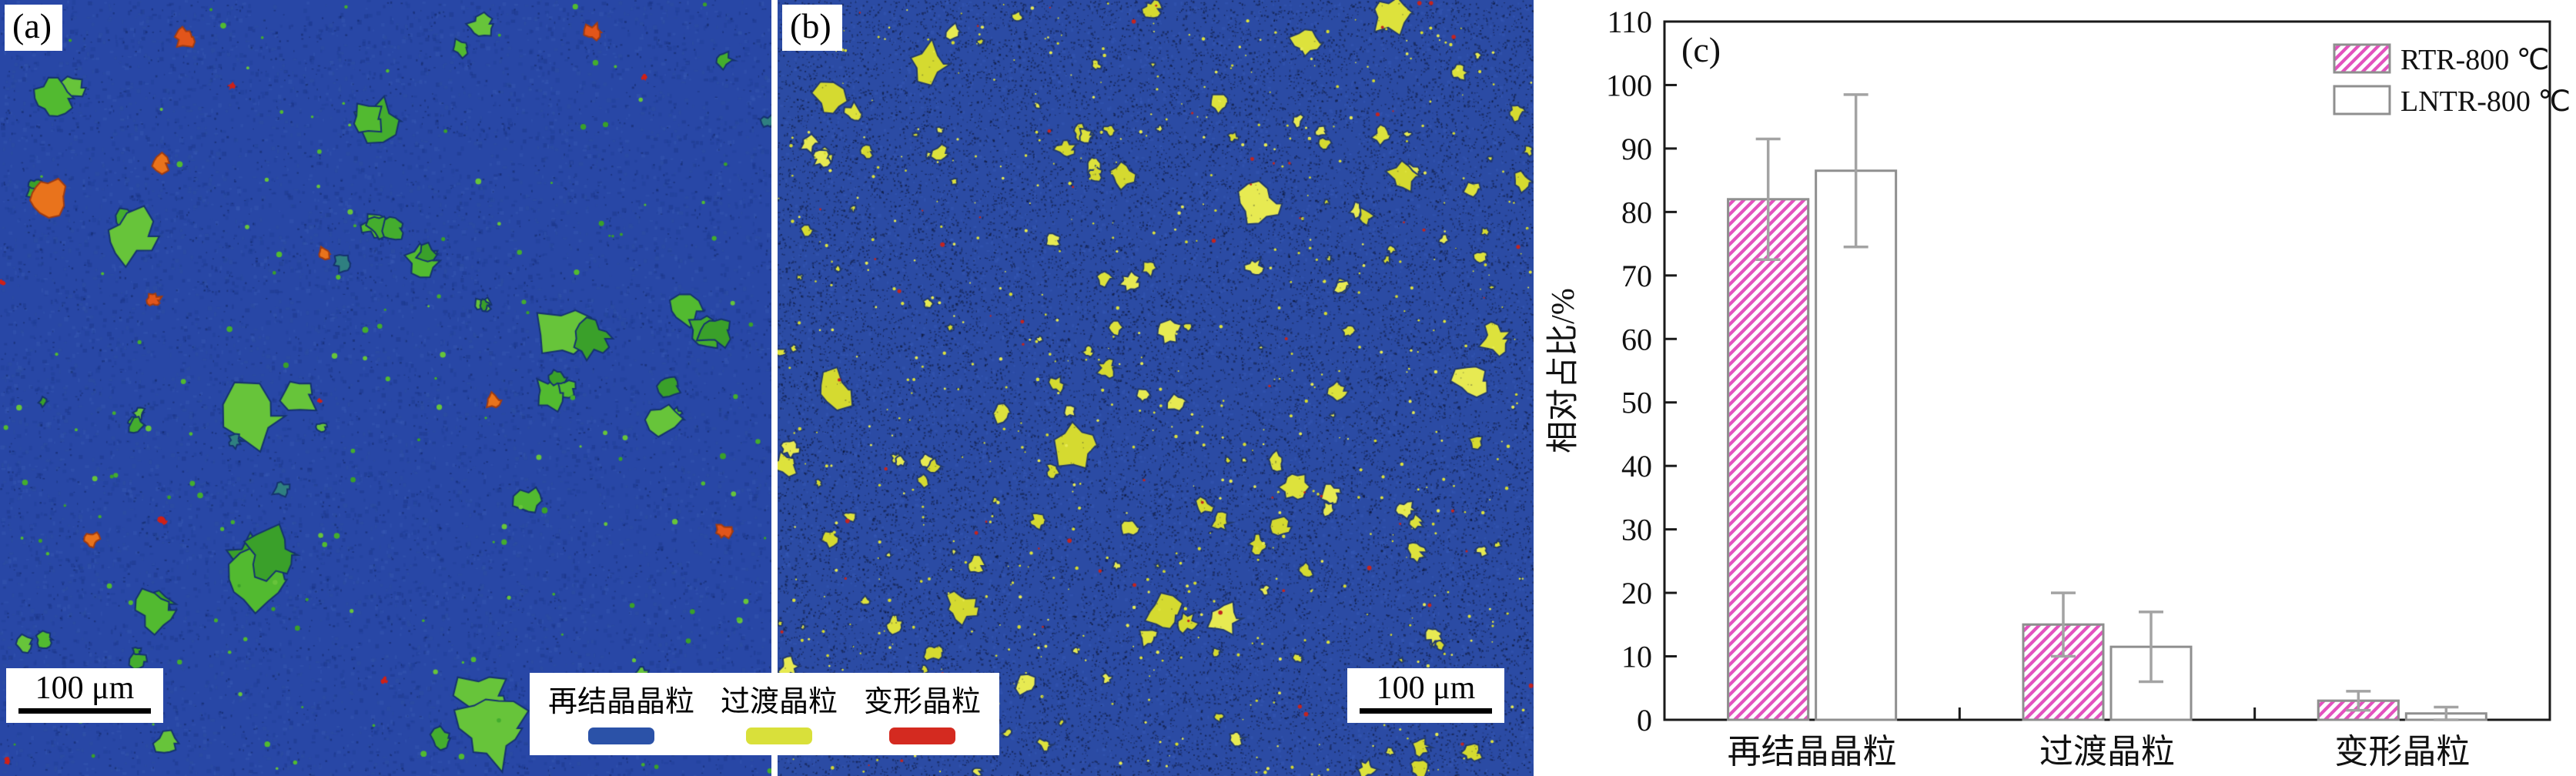 The width and height of the screenshot is (2576, 776). Describe the element at coordinates (923, 736) in the screenshot. I see `legend-swatch-deformed` at that location.